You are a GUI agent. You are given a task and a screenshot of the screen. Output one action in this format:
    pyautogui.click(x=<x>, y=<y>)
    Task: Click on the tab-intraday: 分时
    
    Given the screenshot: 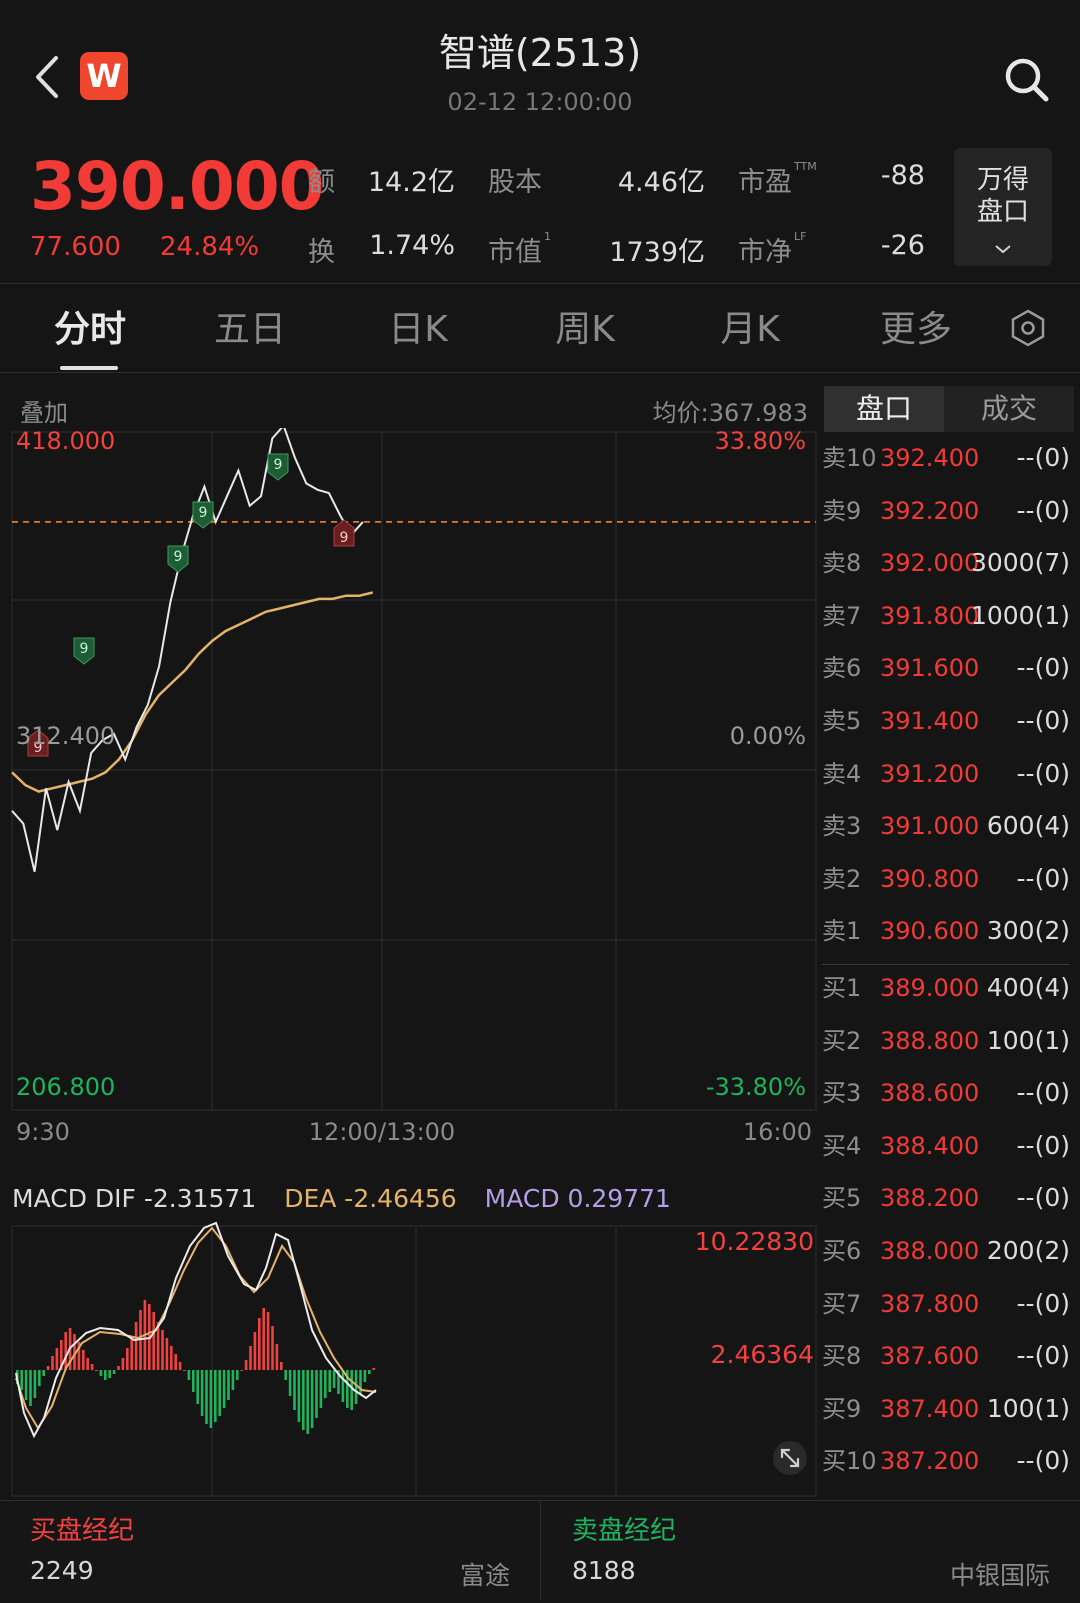 What is the action you would take?
    pyautogui.click(x=89, y=329)
    